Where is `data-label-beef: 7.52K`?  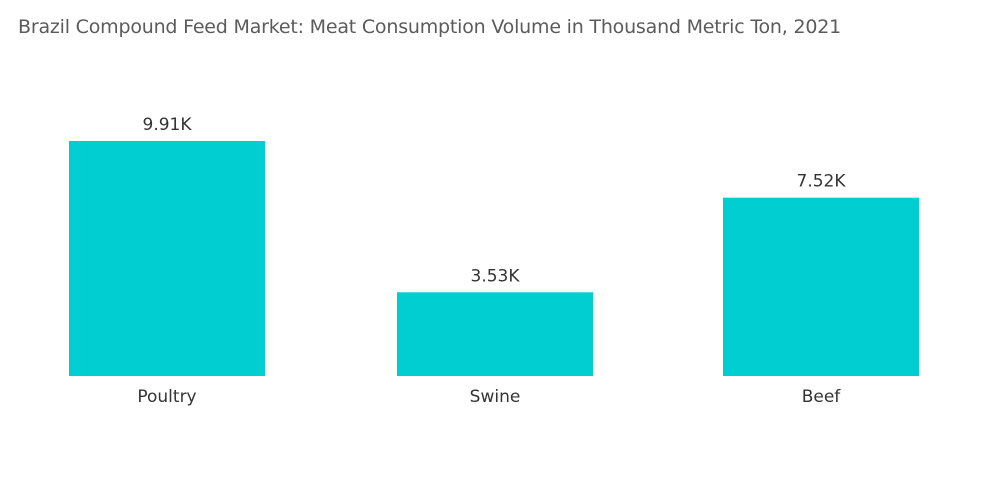 data-label-beef: 7.52K is located at coordinates (822, 182).